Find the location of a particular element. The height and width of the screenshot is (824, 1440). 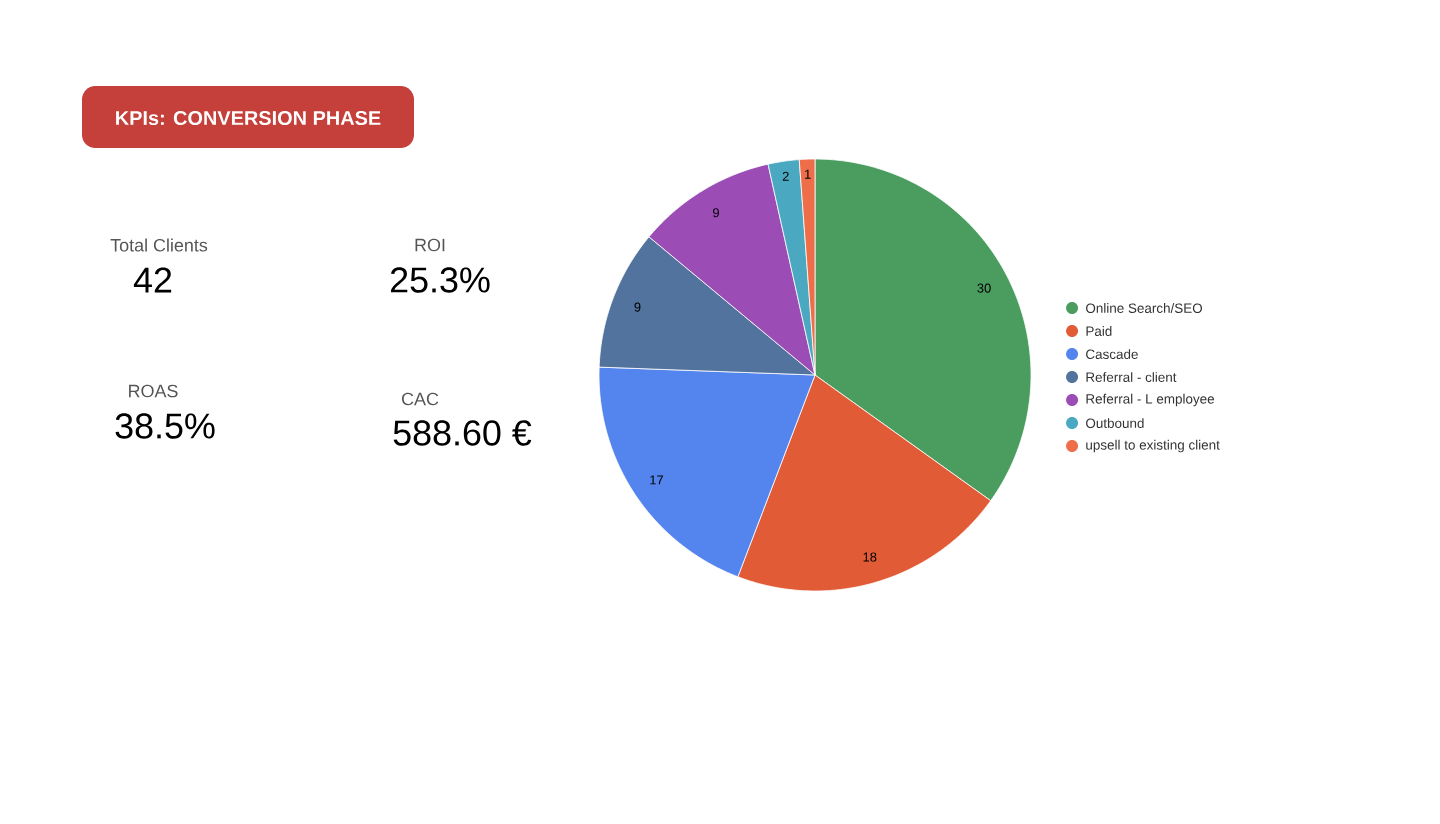

text: CAC is located at coordinates (420, 399).